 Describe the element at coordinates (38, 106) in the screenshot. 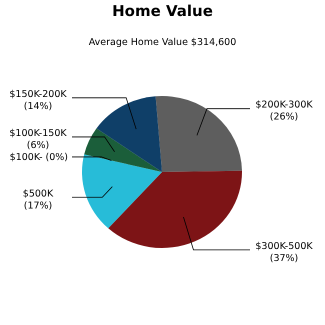

I see `data-label: (14%)` at that location.